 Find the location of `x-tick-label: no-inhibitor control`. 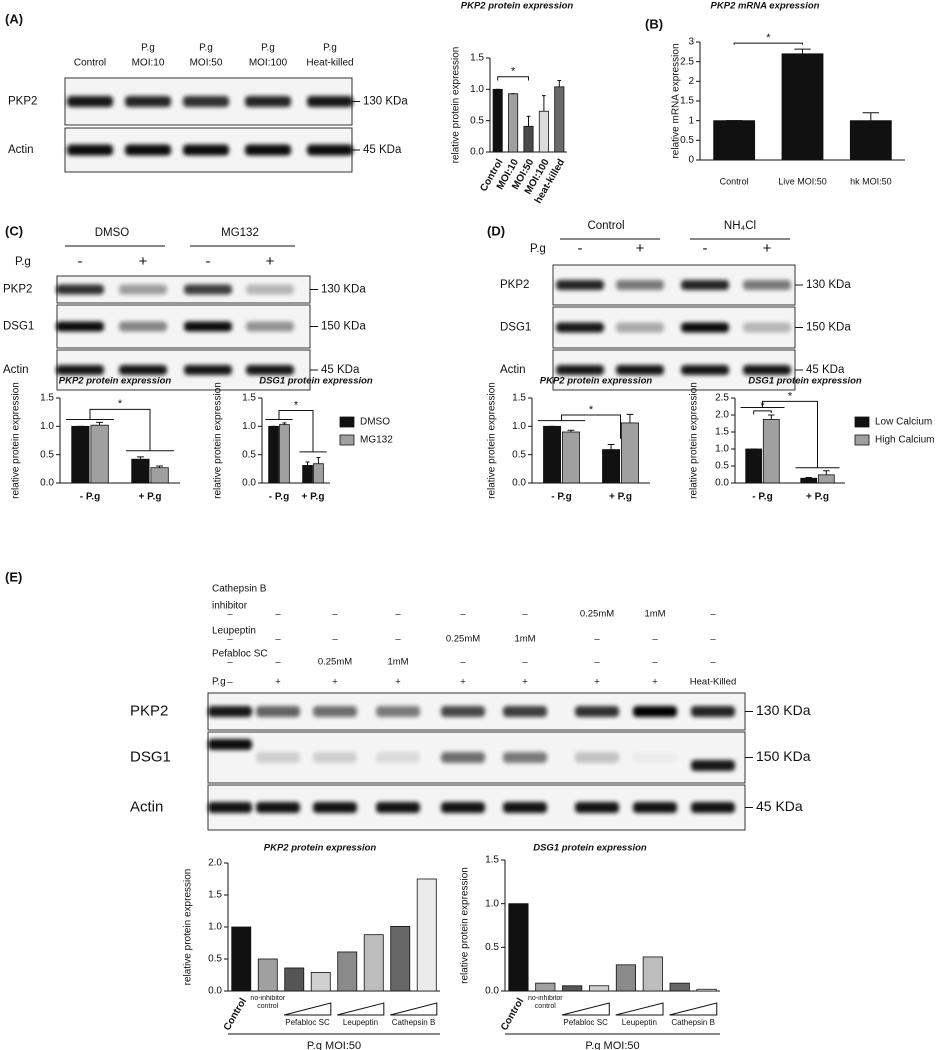

x-tick-label: no-inhibitor control is located at coordinates (545, 1002).